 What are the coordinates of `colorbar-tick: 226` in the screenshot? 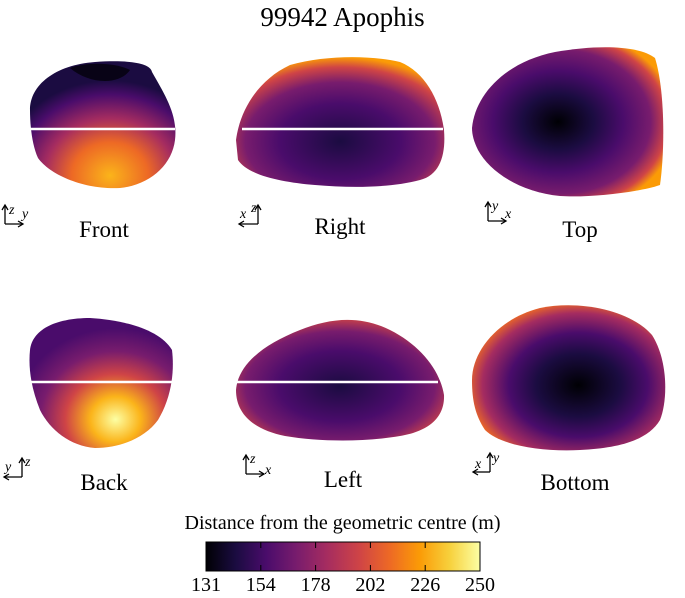 It's located at (425, 585).